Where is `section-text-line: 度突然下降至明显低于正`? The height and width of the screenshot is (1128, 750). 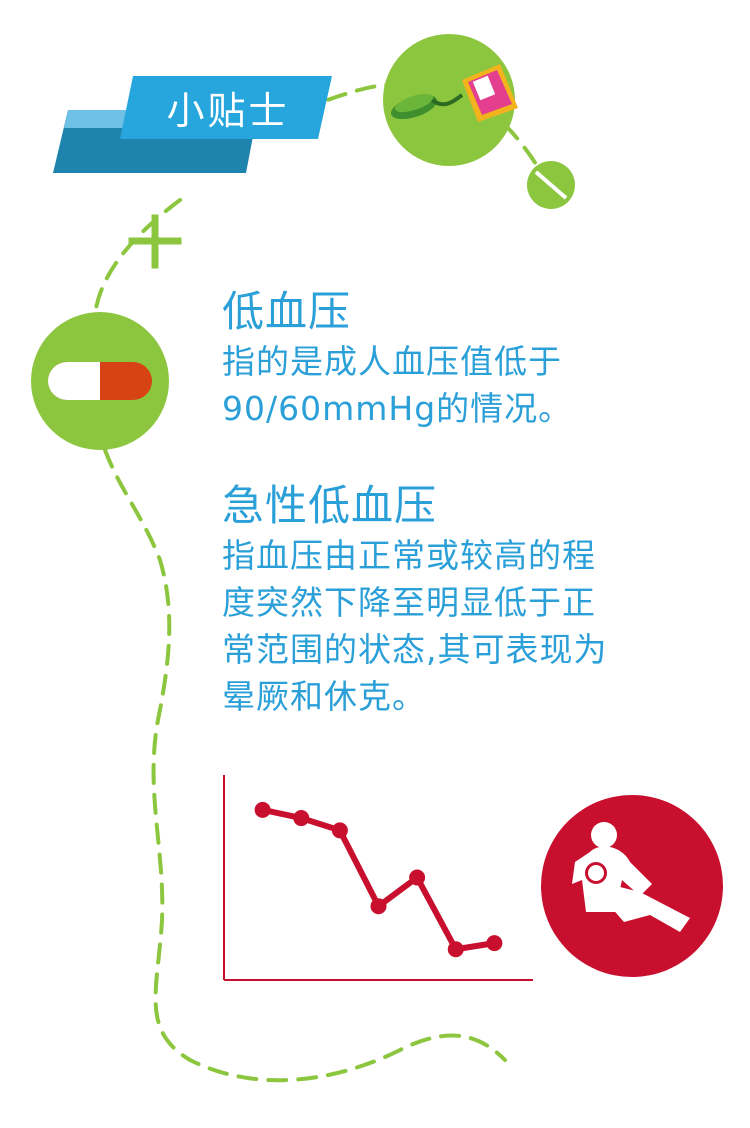
section-text-line: 度突然下降至明显低于正 is located at coordinates (409, 602).